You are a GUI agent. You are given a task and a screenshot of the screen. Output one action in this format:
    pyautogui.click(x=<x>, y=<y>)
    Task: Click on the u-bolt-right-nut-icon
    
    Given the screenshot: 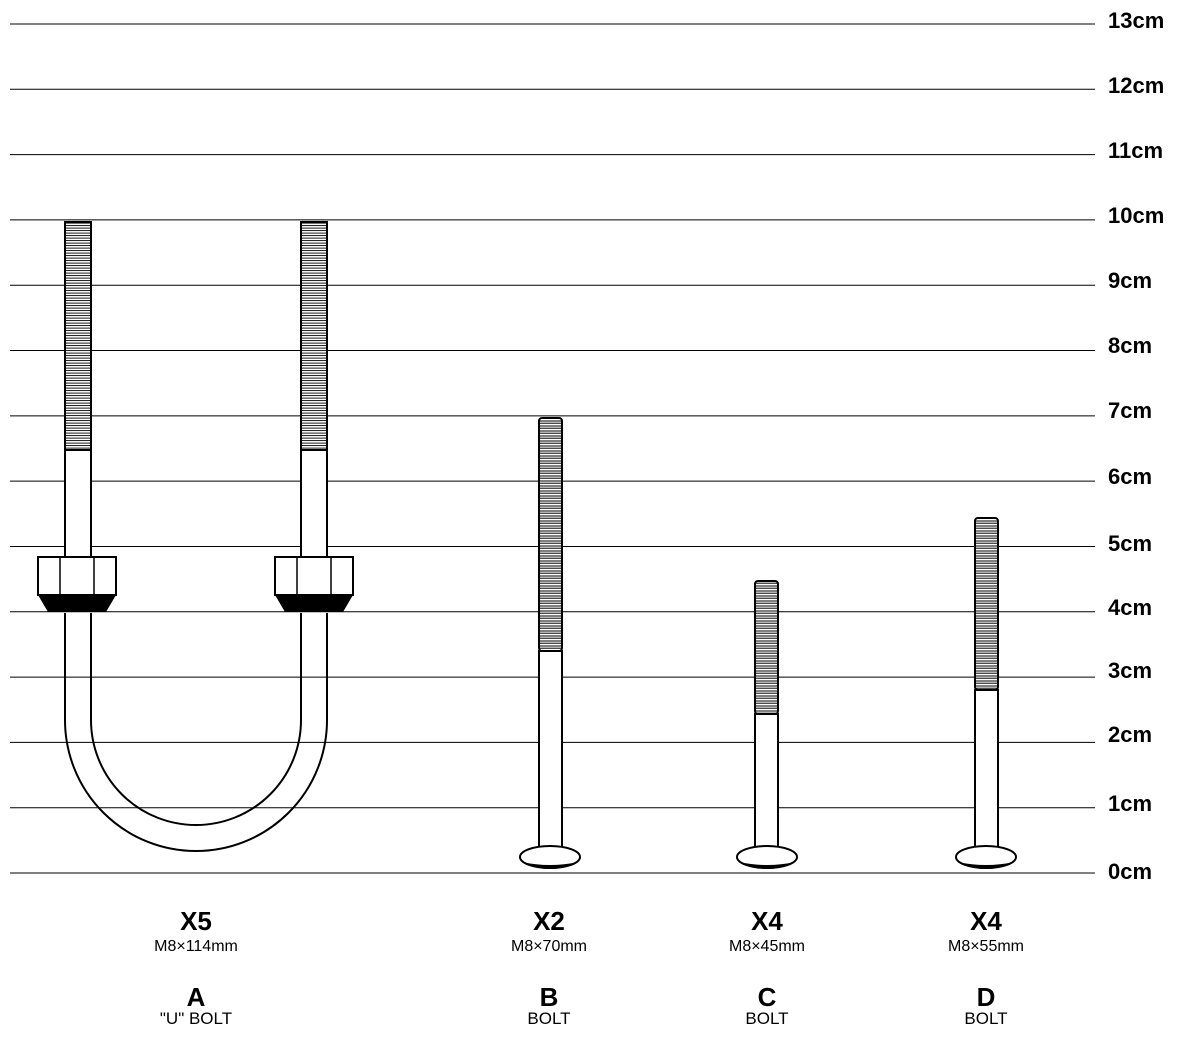 What is the action you would take?
    pyautogui.click(x=314, y=584)
    